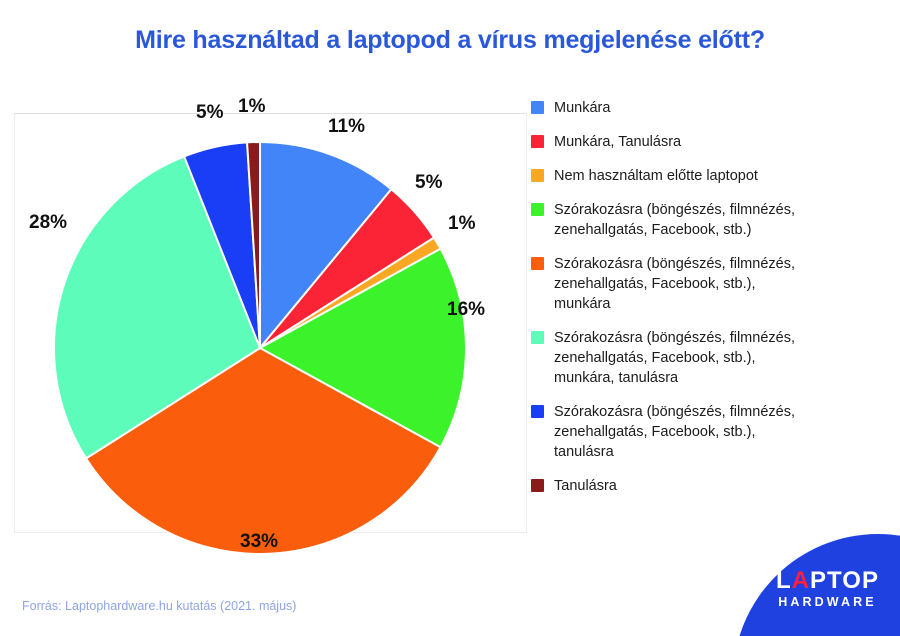 This screenshot has height=636, width=900. What do you see at coordinates (784, 580) in the screenshot?
I see `logo-letter-l: L` at bounding box center [784, 580].